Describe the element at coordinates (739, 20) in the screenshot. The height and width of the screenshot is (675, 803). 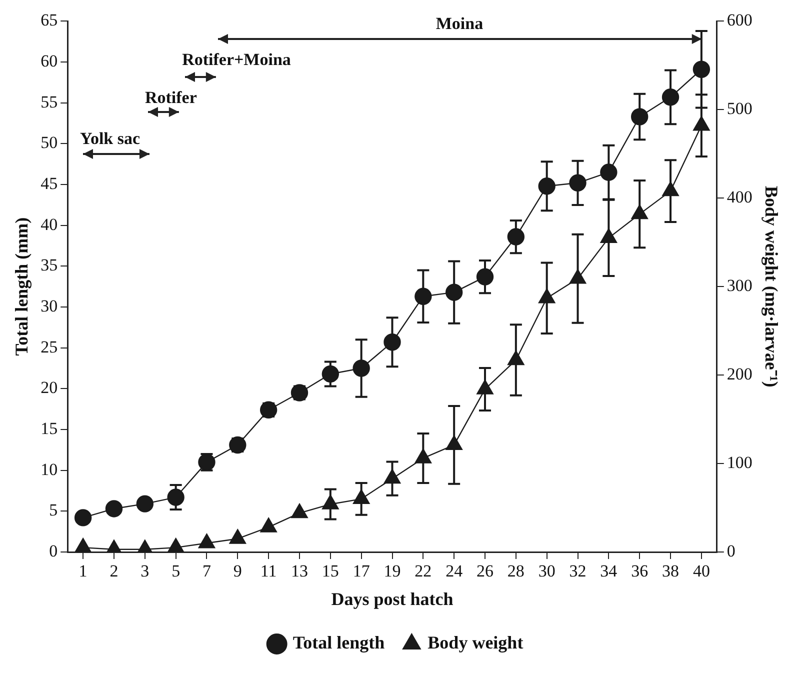
I see `y2-tick-label: 600` at that location.